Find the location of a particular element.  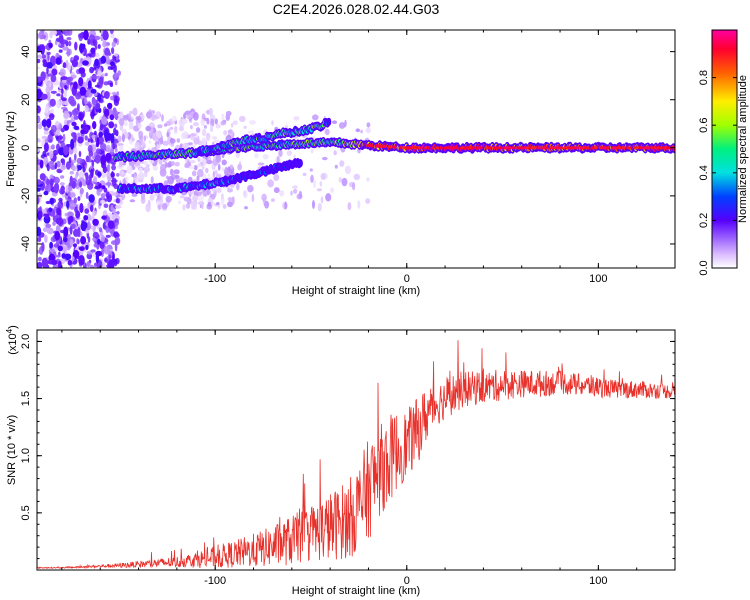

colorbar-tick-label: 0.8 is located at coordinates (704, 77).